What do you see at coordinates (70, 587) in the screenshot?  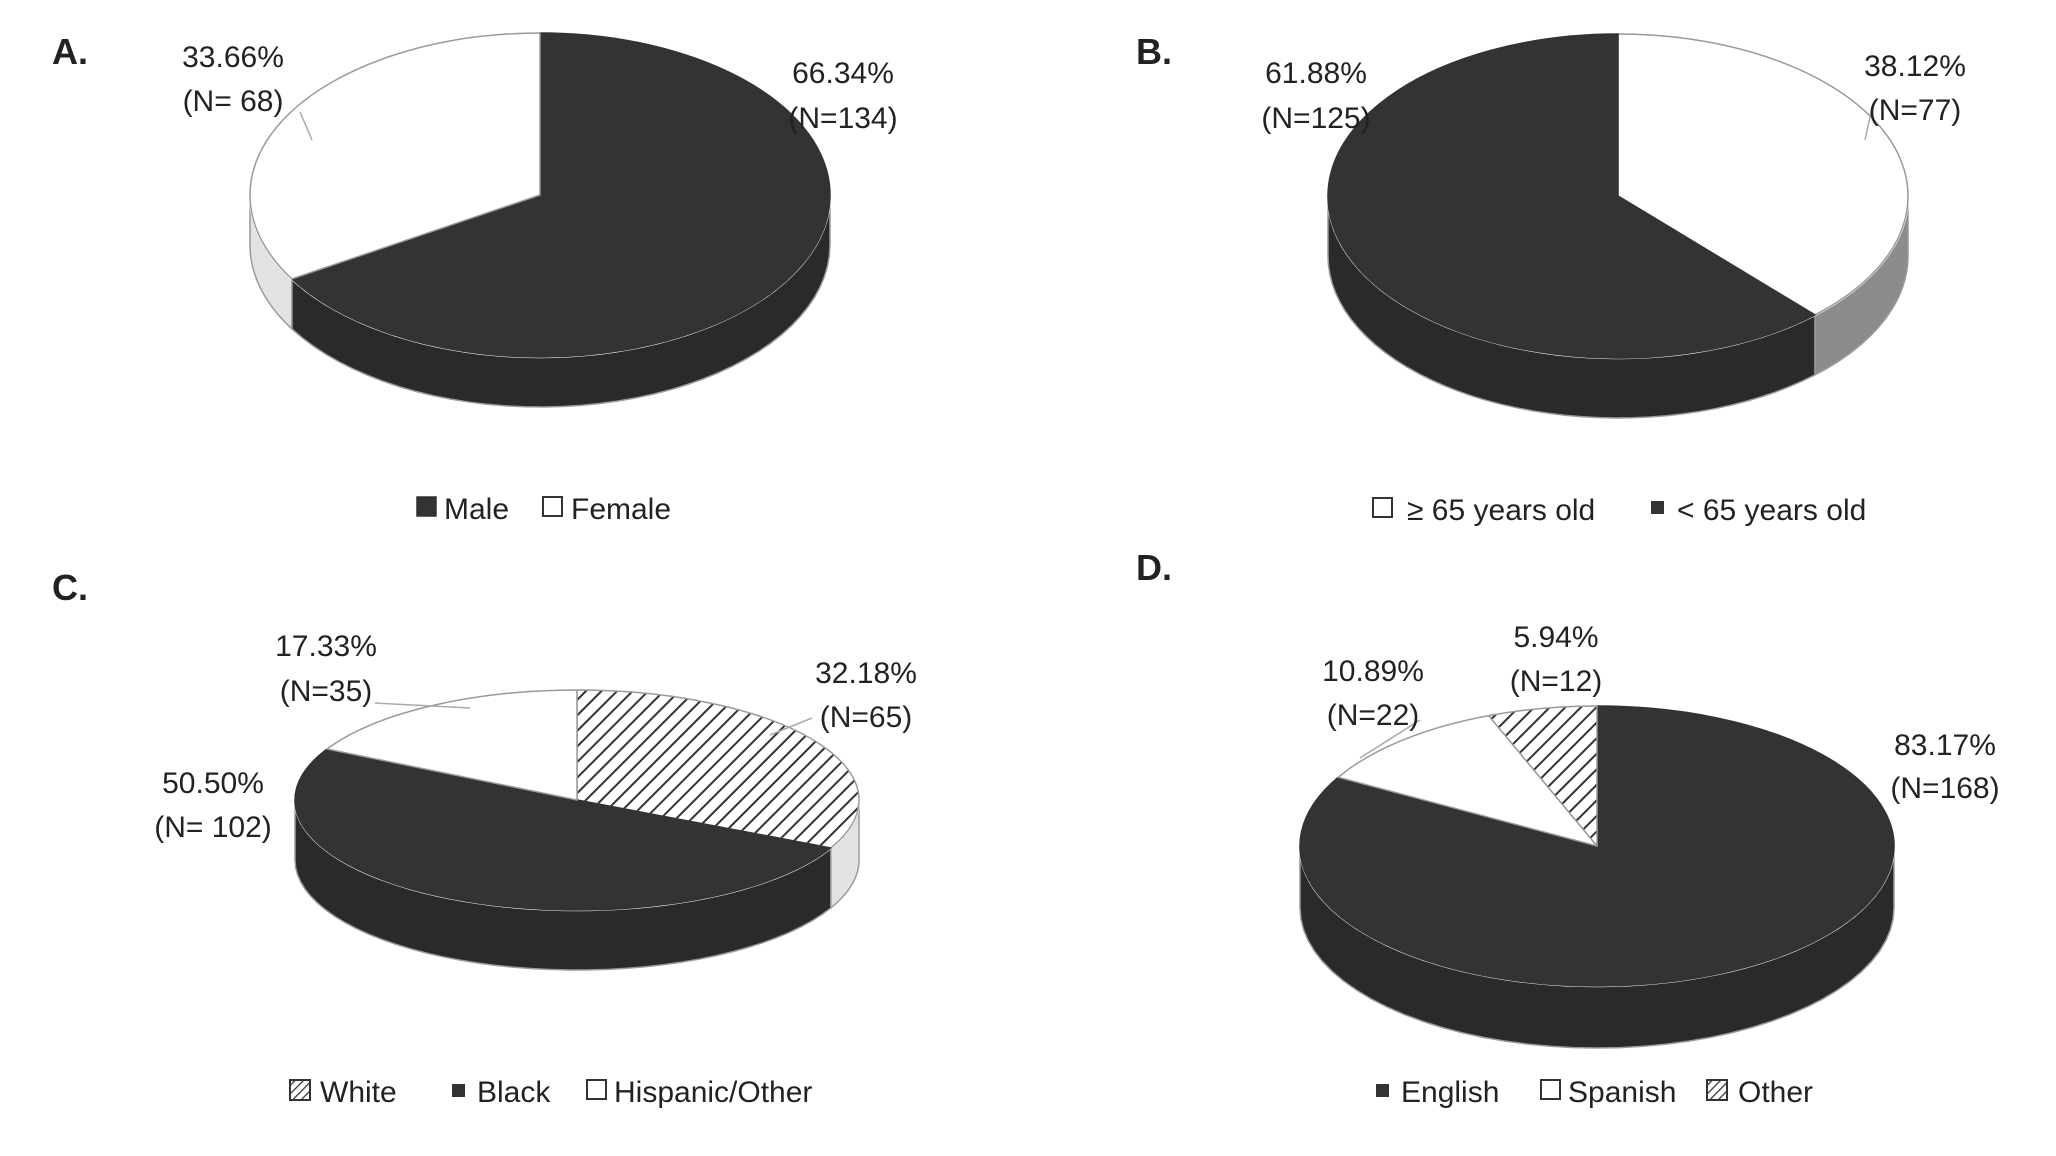 I see `panel-c-letter: C.` at bounding box center [70, 587].